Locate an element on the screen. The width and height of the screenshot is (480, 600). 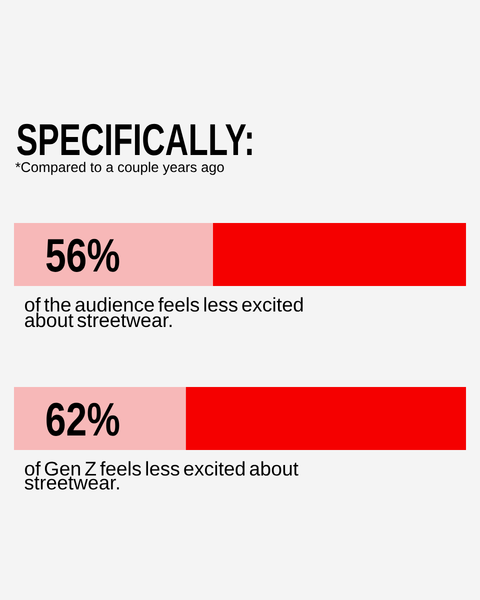
chart-subtitle: *Compared to a couple years ago is located at coordinates (119, 168).